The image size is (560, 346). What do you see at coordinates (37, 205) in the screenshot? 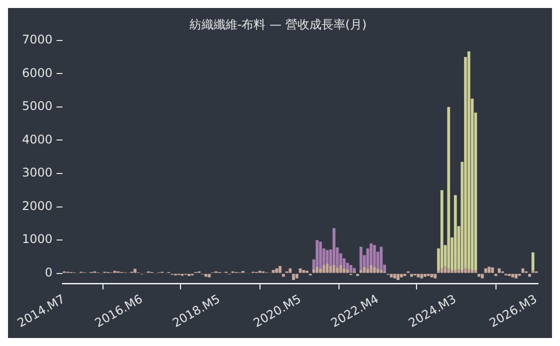
I see `y-tick-label: 2000` at bounding box center [37, 205].